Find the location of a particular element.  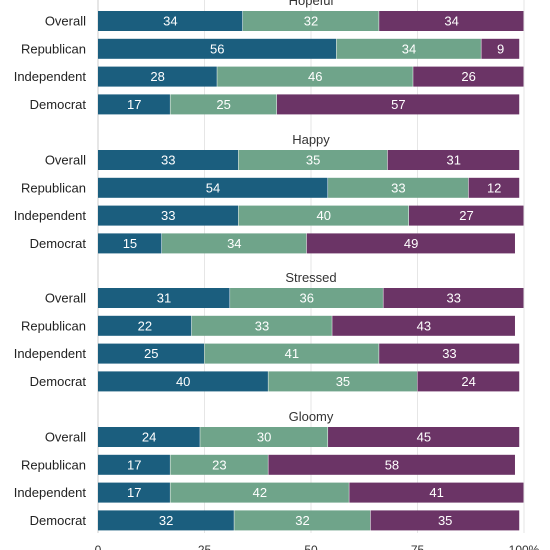

x-tick-label: 100% is located at coordinates (524, 546).